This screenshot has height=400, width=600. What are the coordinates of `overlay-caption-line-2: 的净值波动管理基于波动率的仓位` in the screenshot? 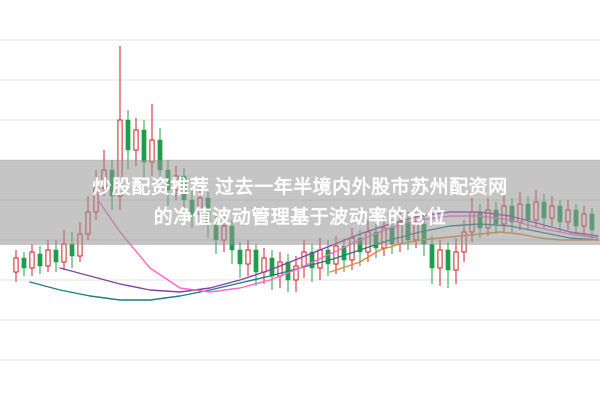 It's located at (300, 217).